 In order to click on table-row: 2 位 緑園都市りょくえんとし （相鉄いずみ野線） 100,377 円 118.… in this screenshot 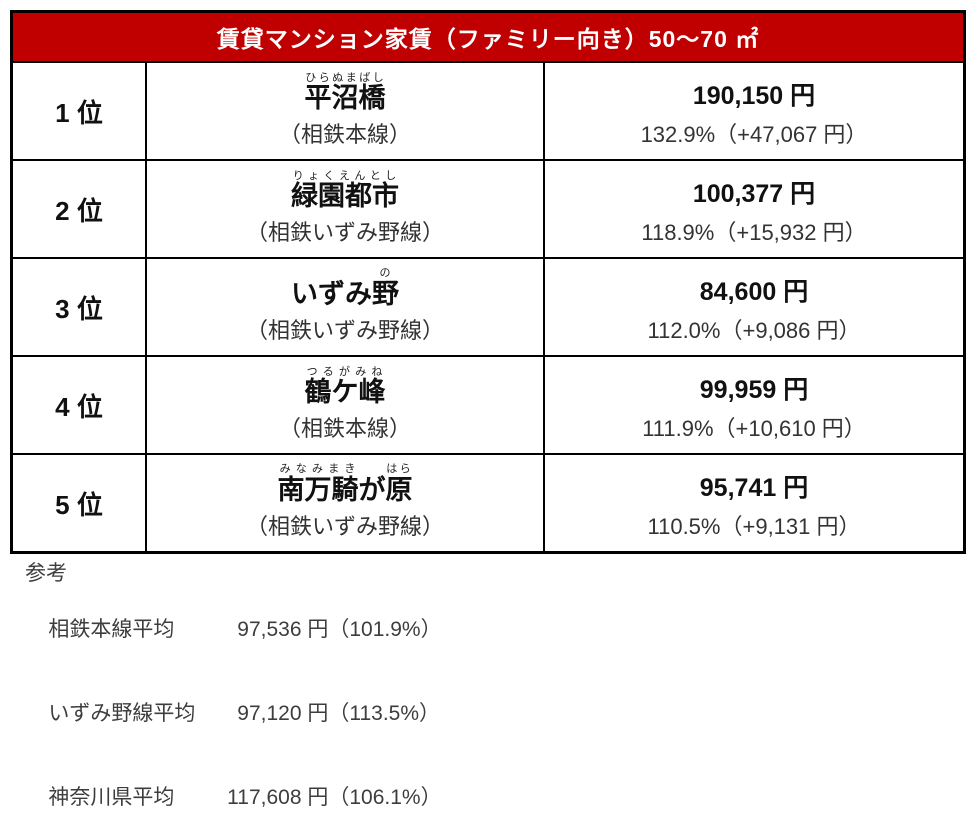, I will do `click(488, 208)`.